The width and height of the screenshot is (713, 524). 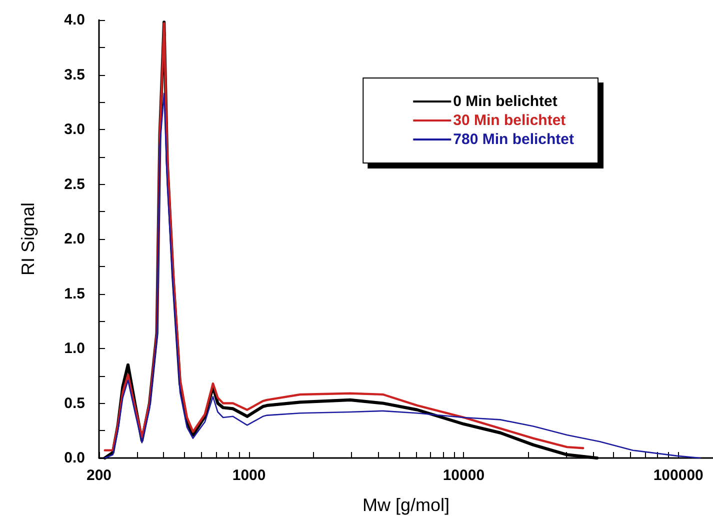 What do you see at coordinates (406, 505) in the screenshot?
I see `x-axis-title: Mw [g/mol]` at bounding box center [406, 505].